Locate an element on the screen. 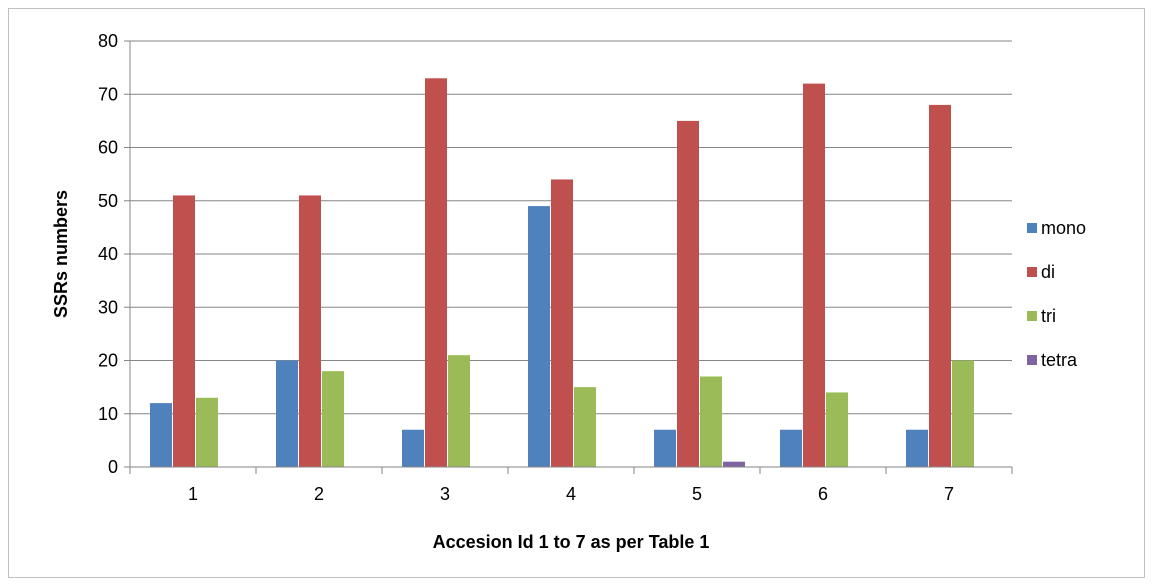 The image size is (1153, 586). x-tick-label: 1 is located at coordinates (193, 494).